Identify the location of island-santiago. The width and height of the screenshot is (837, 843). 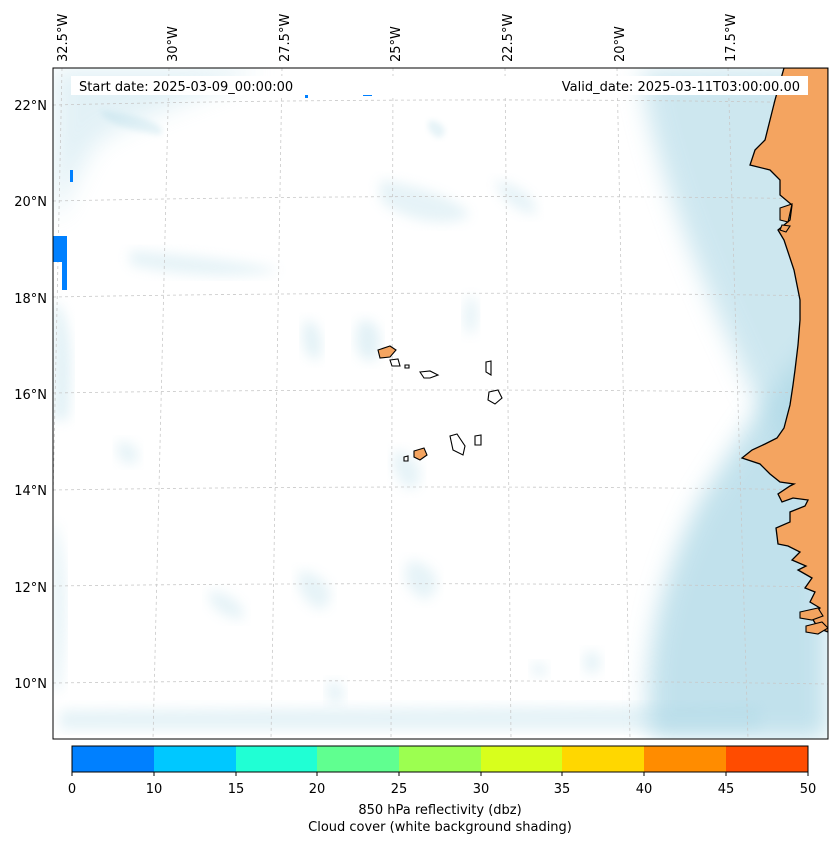
(457, 444).